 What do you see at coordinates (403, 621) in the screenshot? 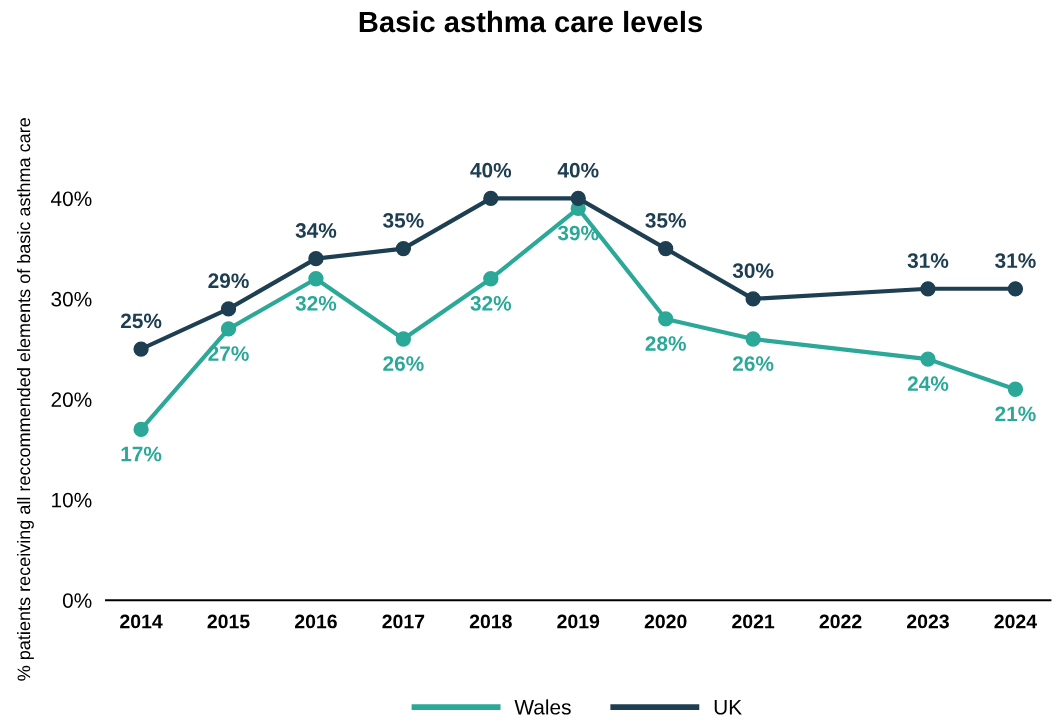
I see `x-tick-label: 2017` at bounding box center [403, 621].